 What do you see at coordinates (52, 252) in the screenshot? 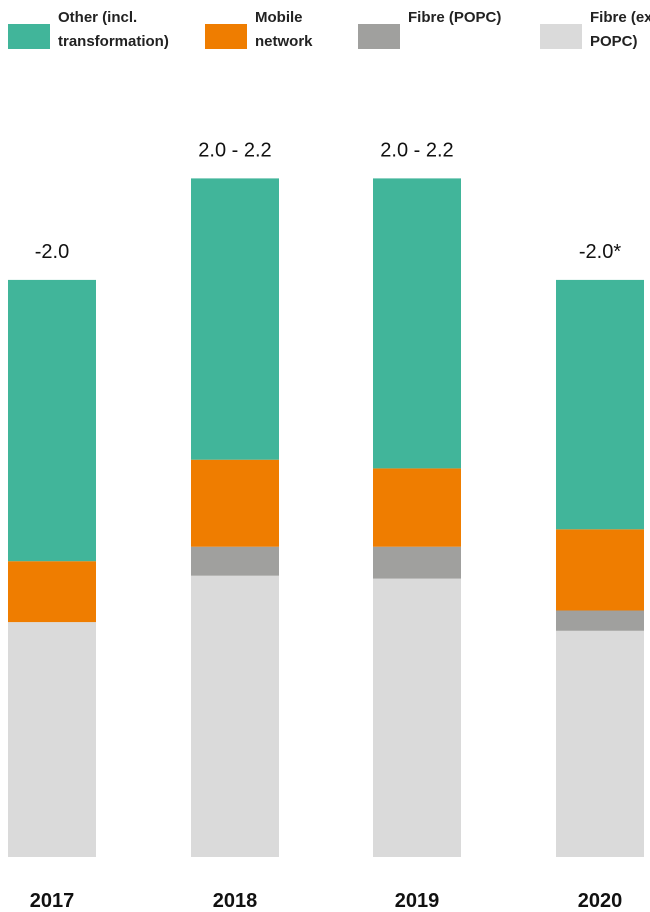
I see `total-label: -2.0` at bounding box center [52, 252].